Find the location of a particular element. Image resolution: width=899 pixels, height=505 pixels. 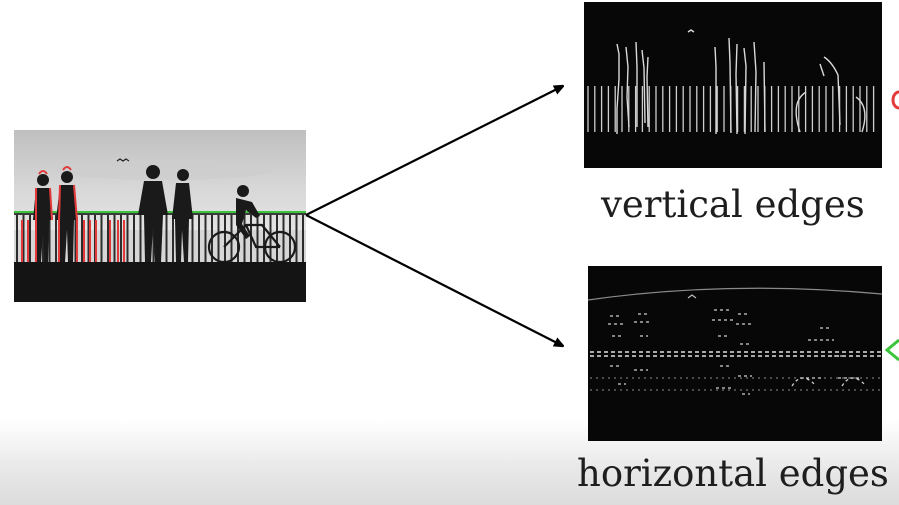

horizontal-edges-graphic is located at coordinates (735, 353).